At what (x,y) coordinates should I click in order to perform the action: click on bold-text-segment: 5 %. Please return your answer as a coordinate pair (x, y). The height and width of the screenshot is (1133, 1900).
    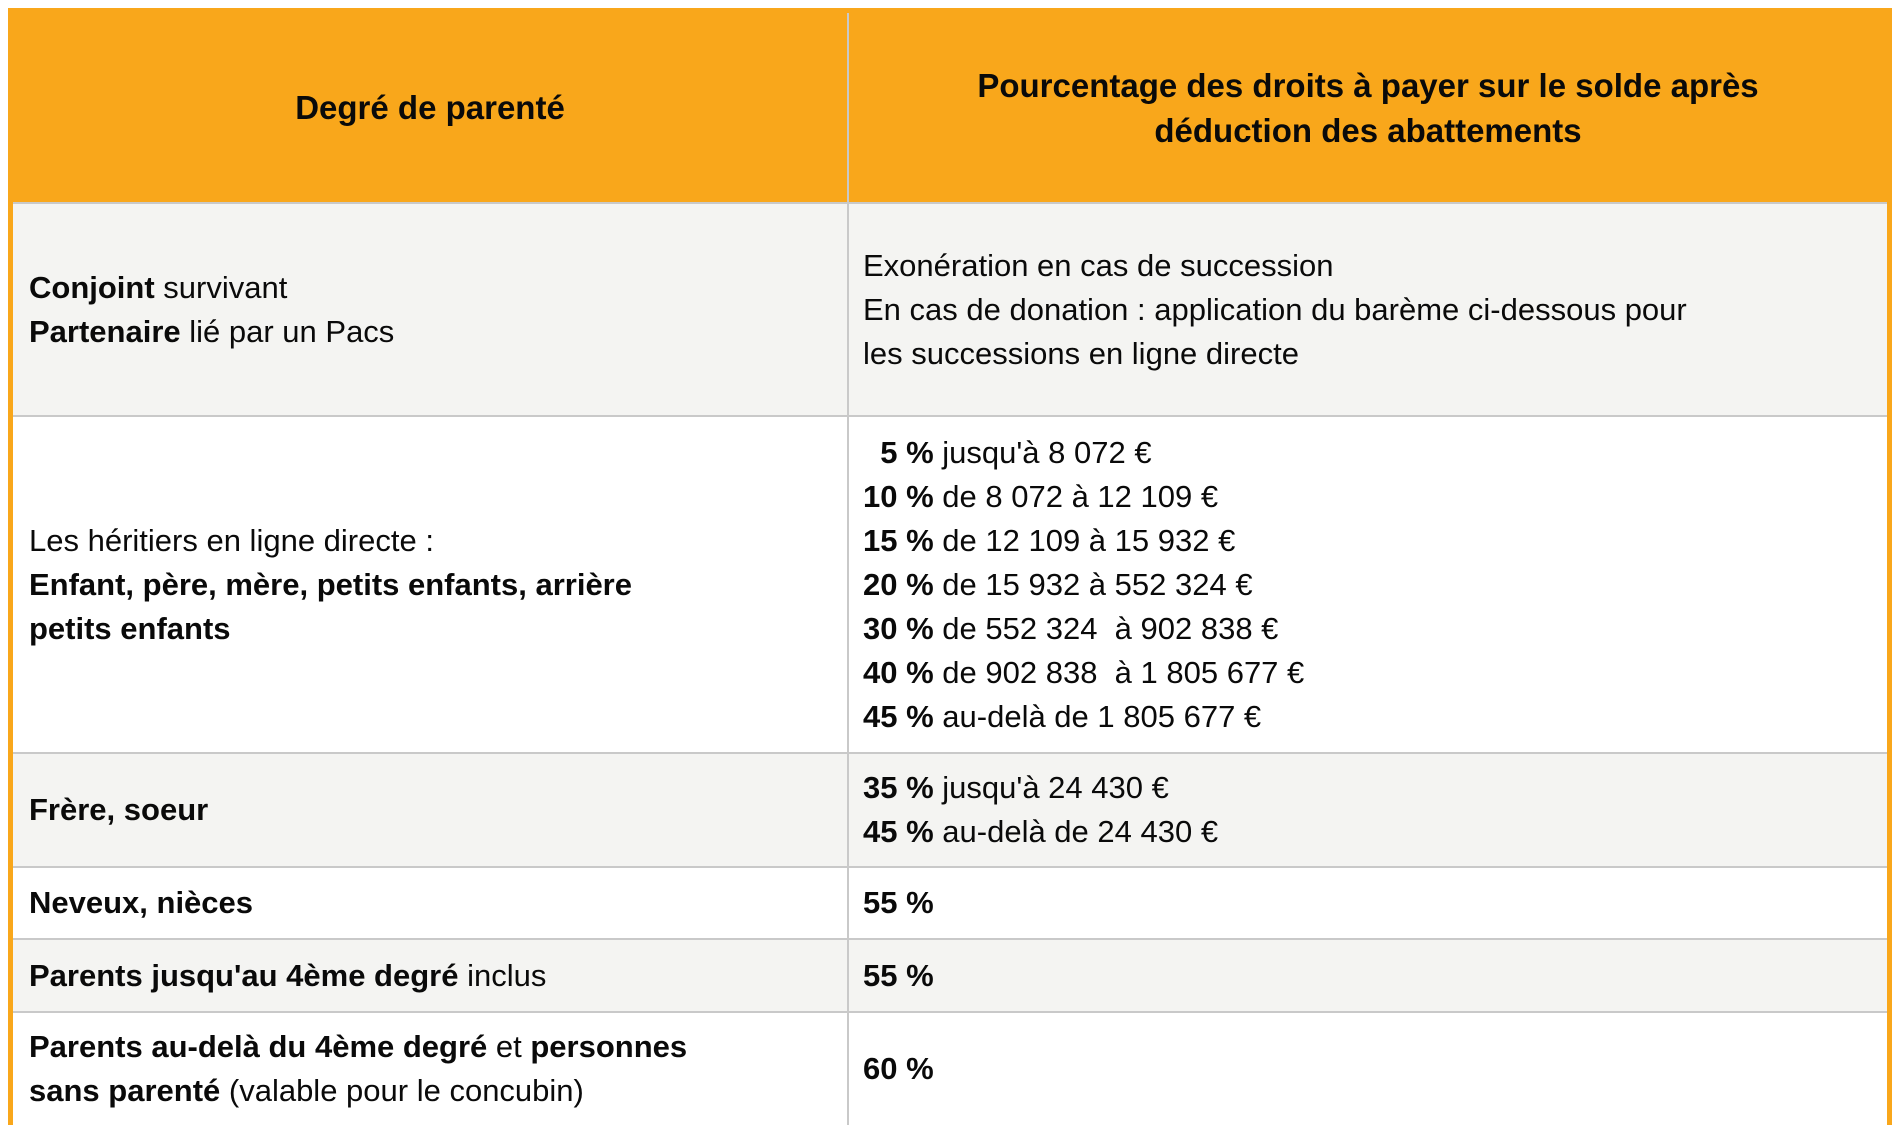
    Looking at the image, I should click on (898, 452).